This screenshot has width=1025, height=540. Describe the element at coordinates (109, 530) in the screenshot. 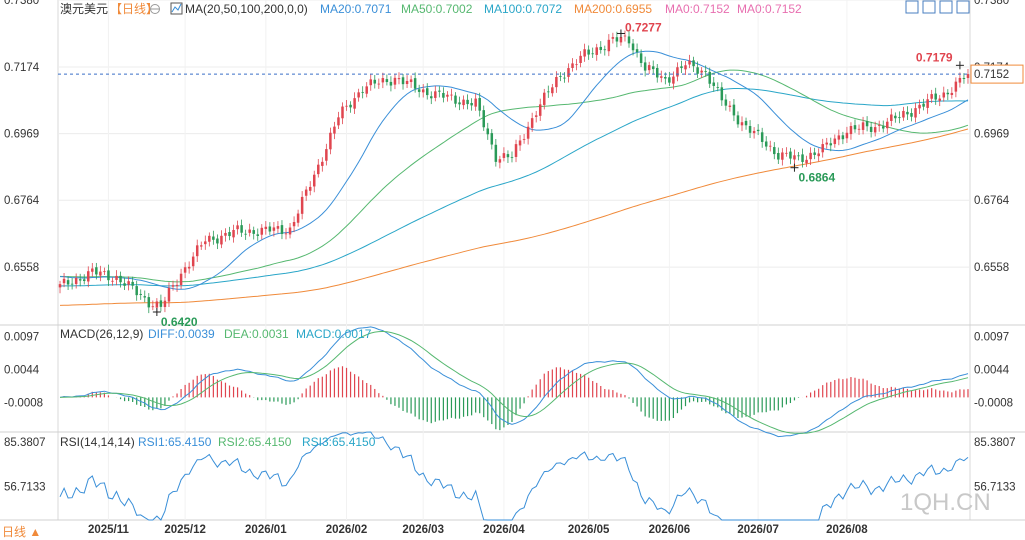

I see `time-tick-label: 2025/11` at that location.